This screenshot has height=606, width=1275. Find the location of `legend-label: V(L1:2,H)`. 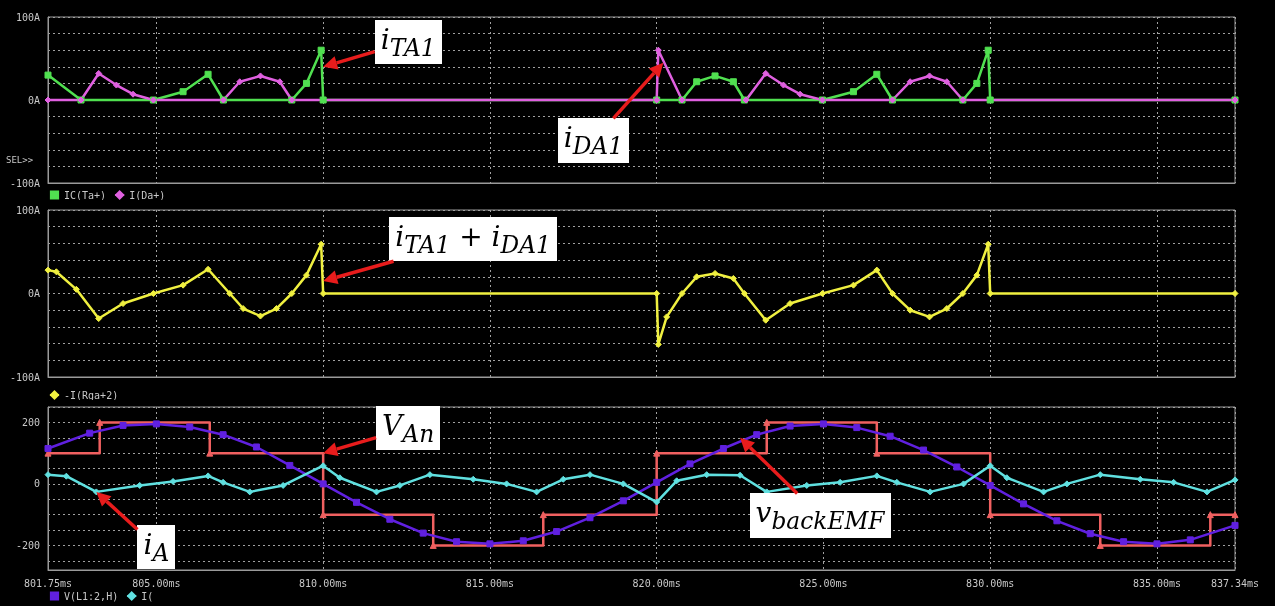

legend-label: V(L1:2,H) is located at coordinates (91, 596).